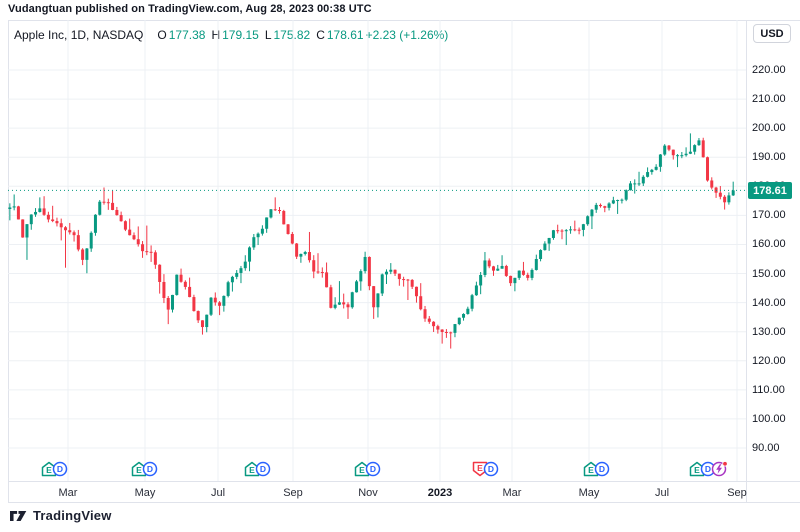  What do you see at coordinates (61, 515) in the screenshot?
I see `footer: TradingView` at bounding box center [61, 515].